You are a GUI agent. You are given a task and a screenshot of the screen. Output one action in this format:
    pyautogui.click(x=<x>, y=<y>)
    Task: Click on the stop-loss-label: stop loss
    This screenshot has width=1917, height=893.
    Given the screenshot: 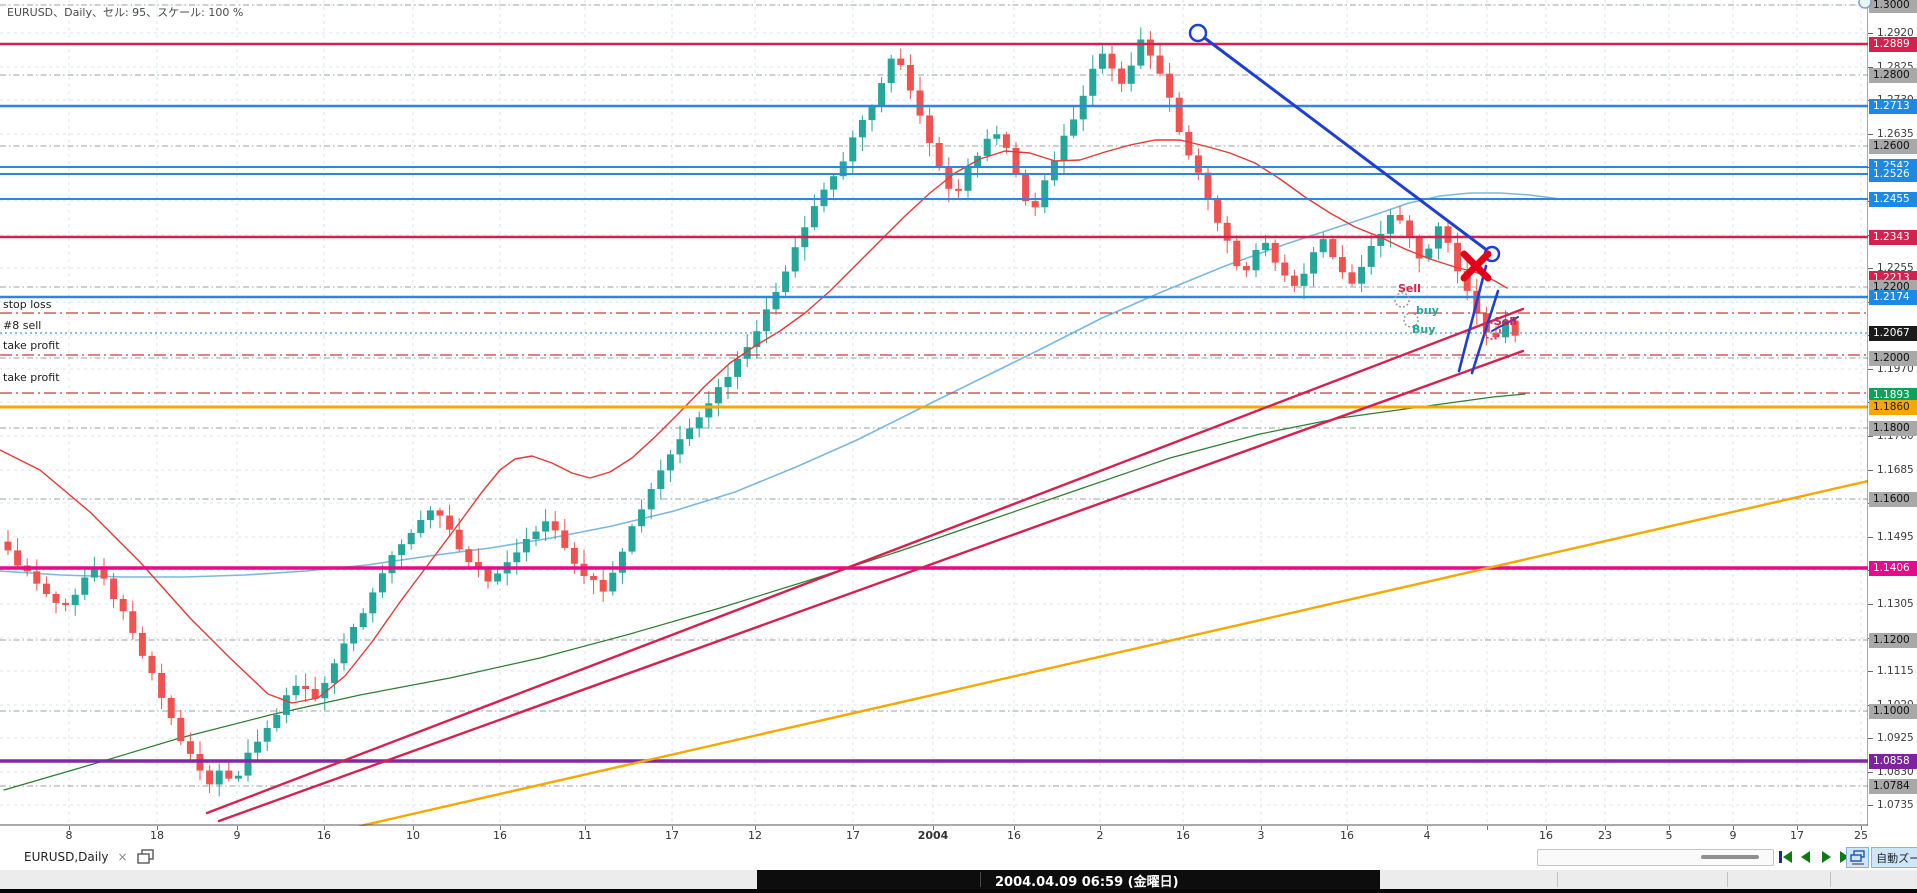 What is the action you would take?
    pyautogui.click(x=27, y=304)
    